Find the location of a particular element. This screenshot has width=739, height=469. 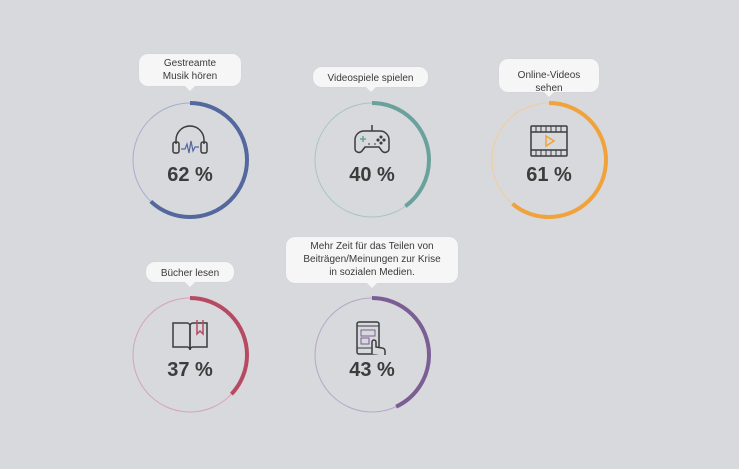

label-bubble-music: Gestreamte Musik hören is located at coordinates (190, 72).